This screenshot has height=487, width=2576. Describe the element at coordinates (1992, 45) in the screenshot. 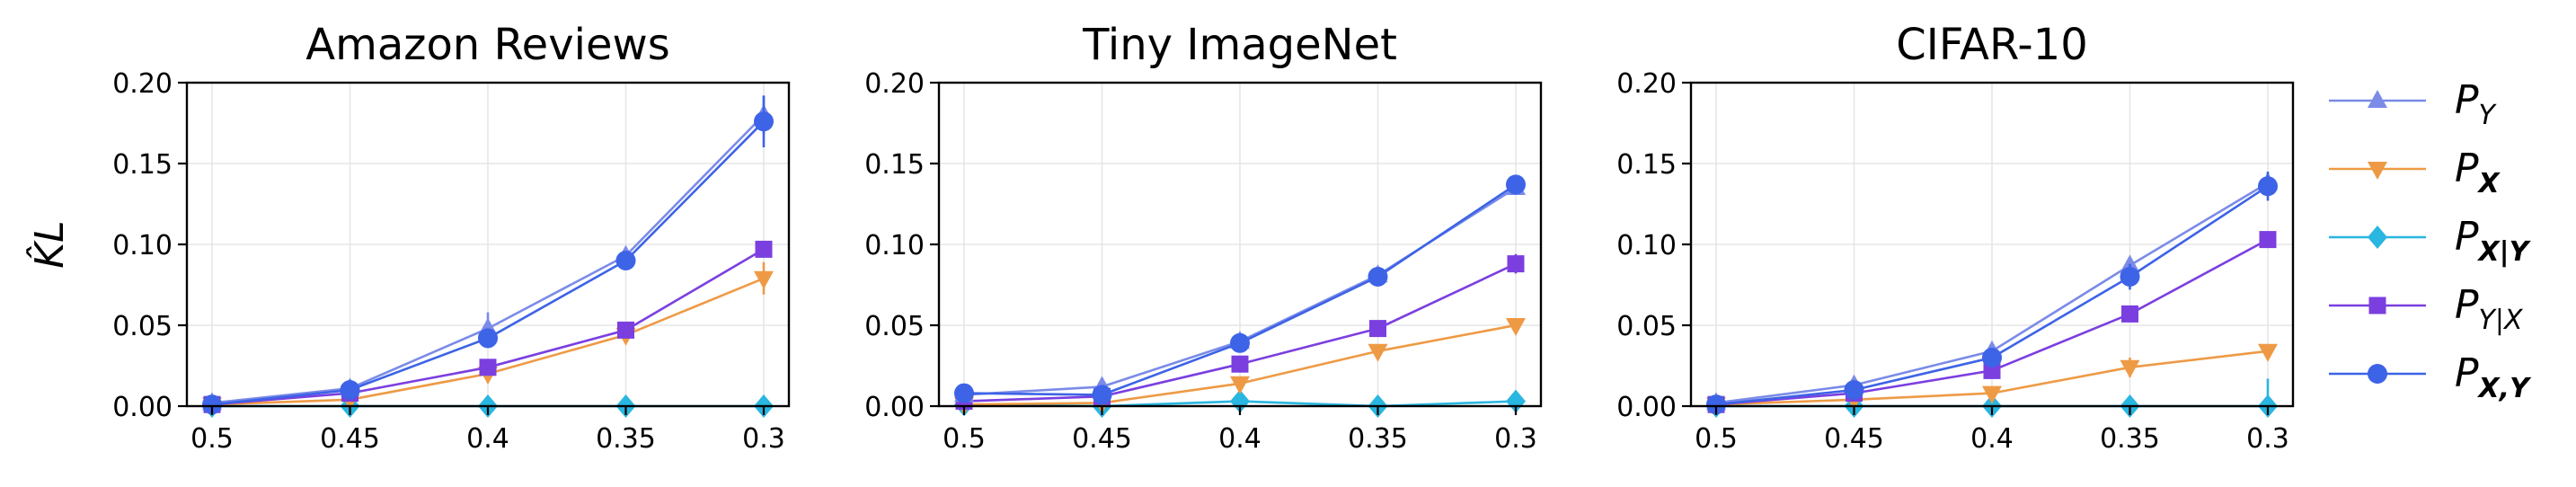

I see `chart-title: CIFAR-10` at that location.